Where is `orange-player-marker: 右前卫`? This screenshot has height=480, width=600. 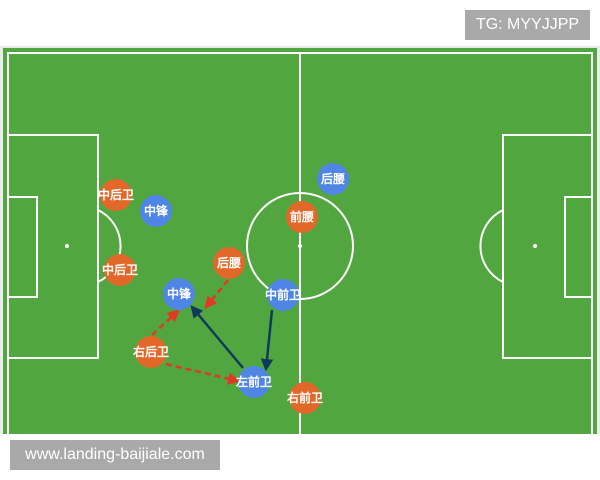
orange-player-marker: 右前卫 is located at coordinates (304, 398).